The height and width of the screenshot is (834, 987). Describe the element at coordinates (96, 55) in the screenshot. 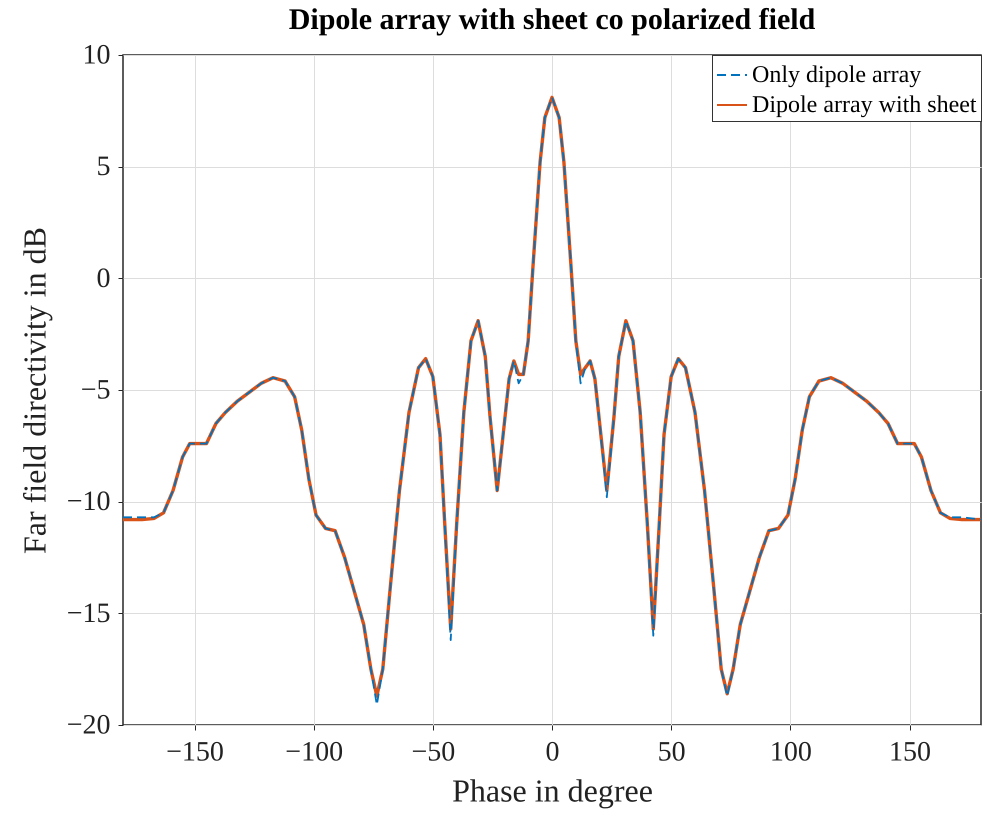

I see `y-tick-label: 10` at that location.